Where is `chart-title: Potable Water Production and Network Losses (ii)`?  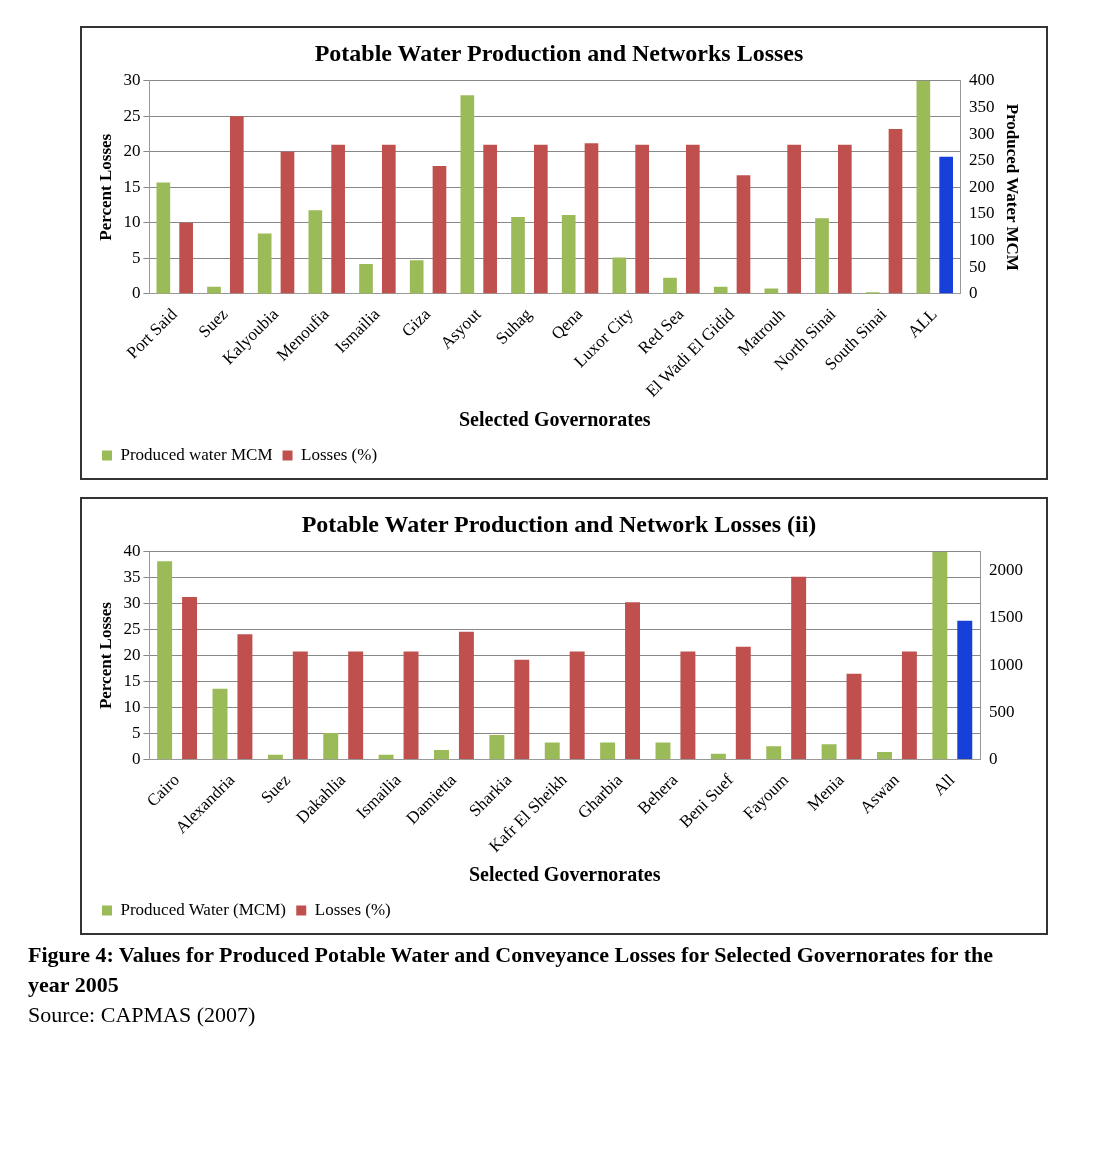
chart-title: Potable Water Production and Network Losses (ii) is located at coordinates (559, 523).